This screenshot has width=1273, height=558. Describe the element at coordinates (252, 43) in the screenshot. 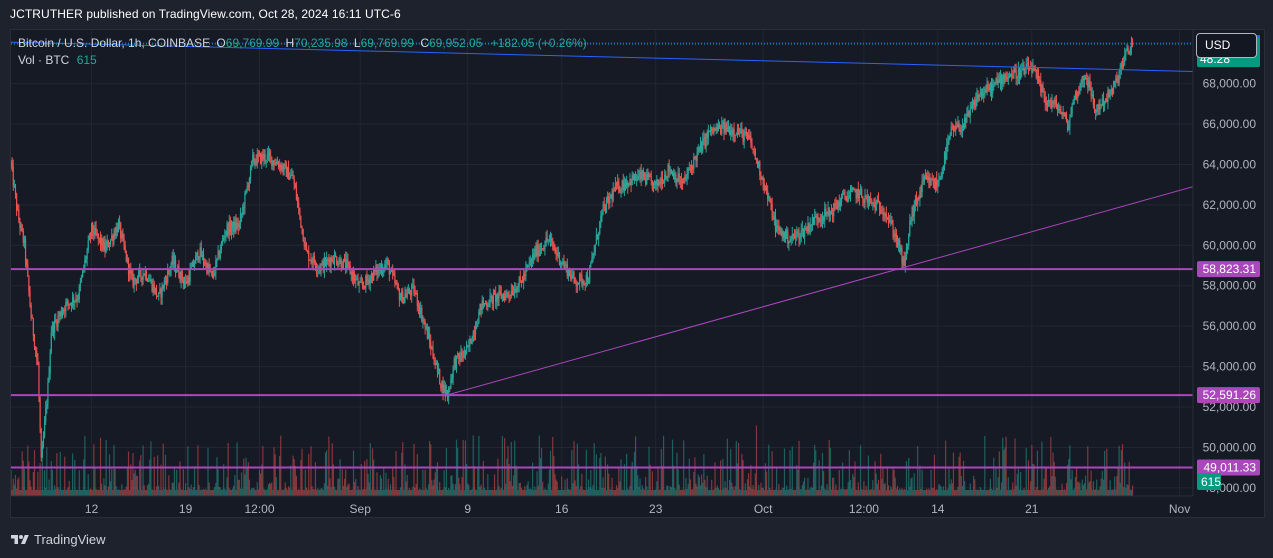

I see `legend-open-value: 69,769.99` at that location.